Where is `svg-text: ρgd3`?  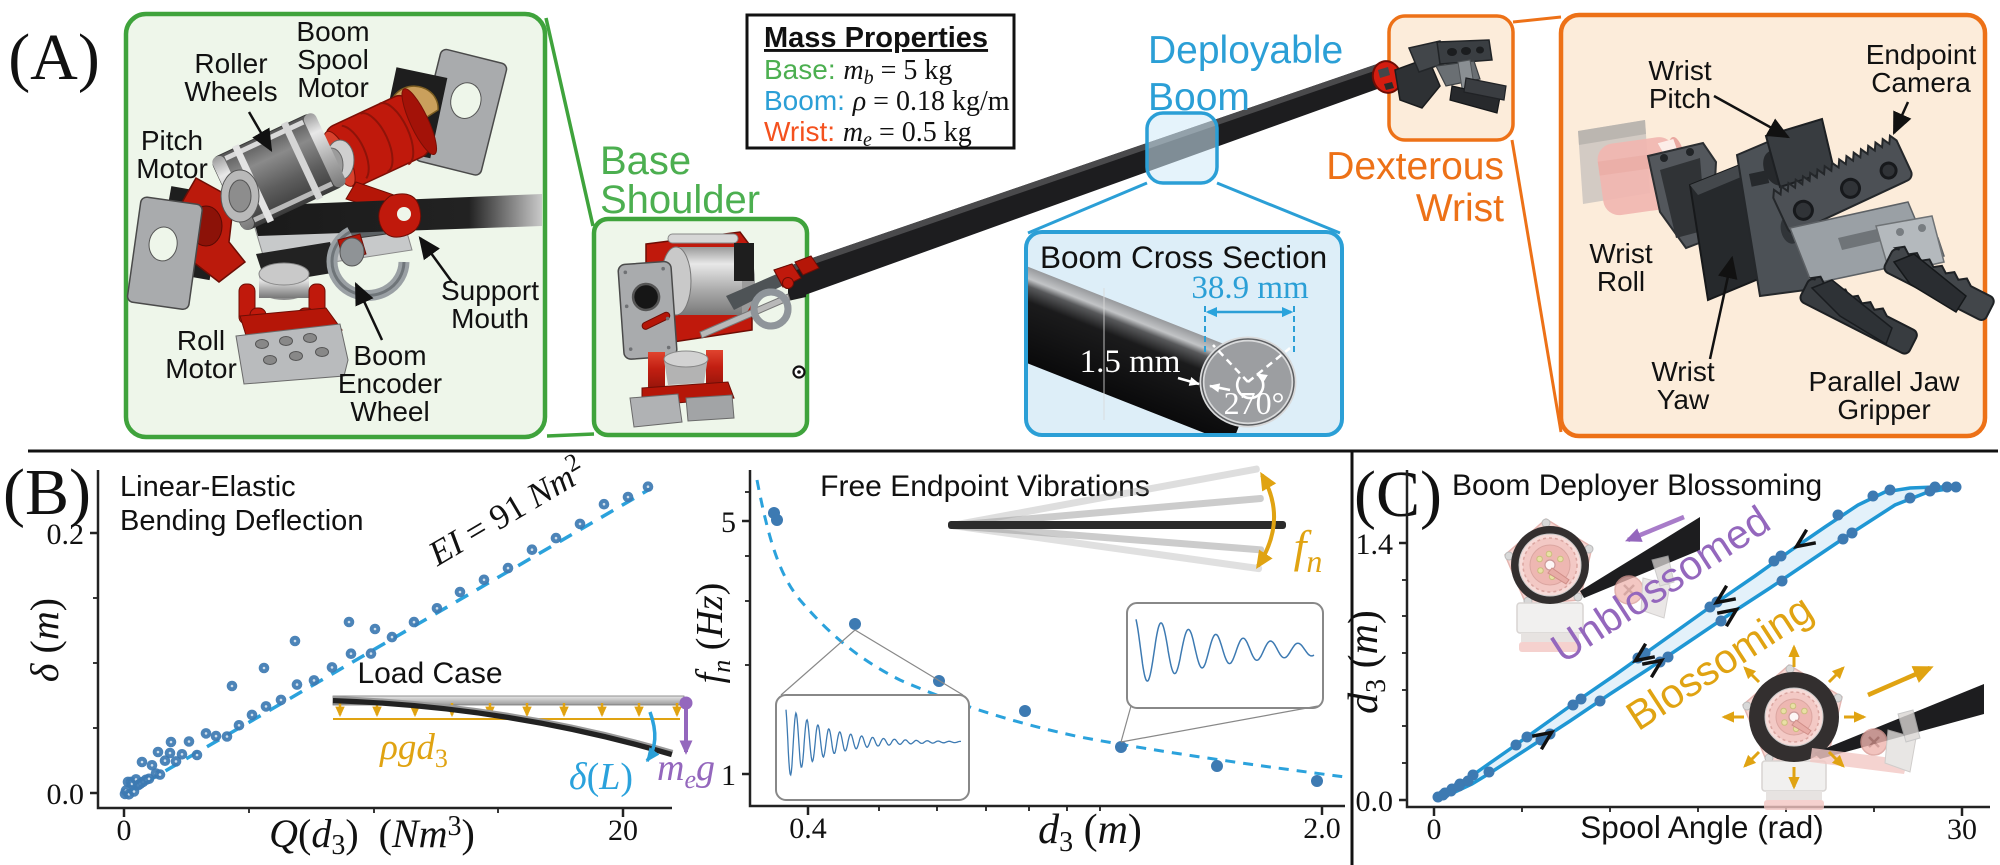 svg-text: ρgd3 is located at coordinates (413, 750).